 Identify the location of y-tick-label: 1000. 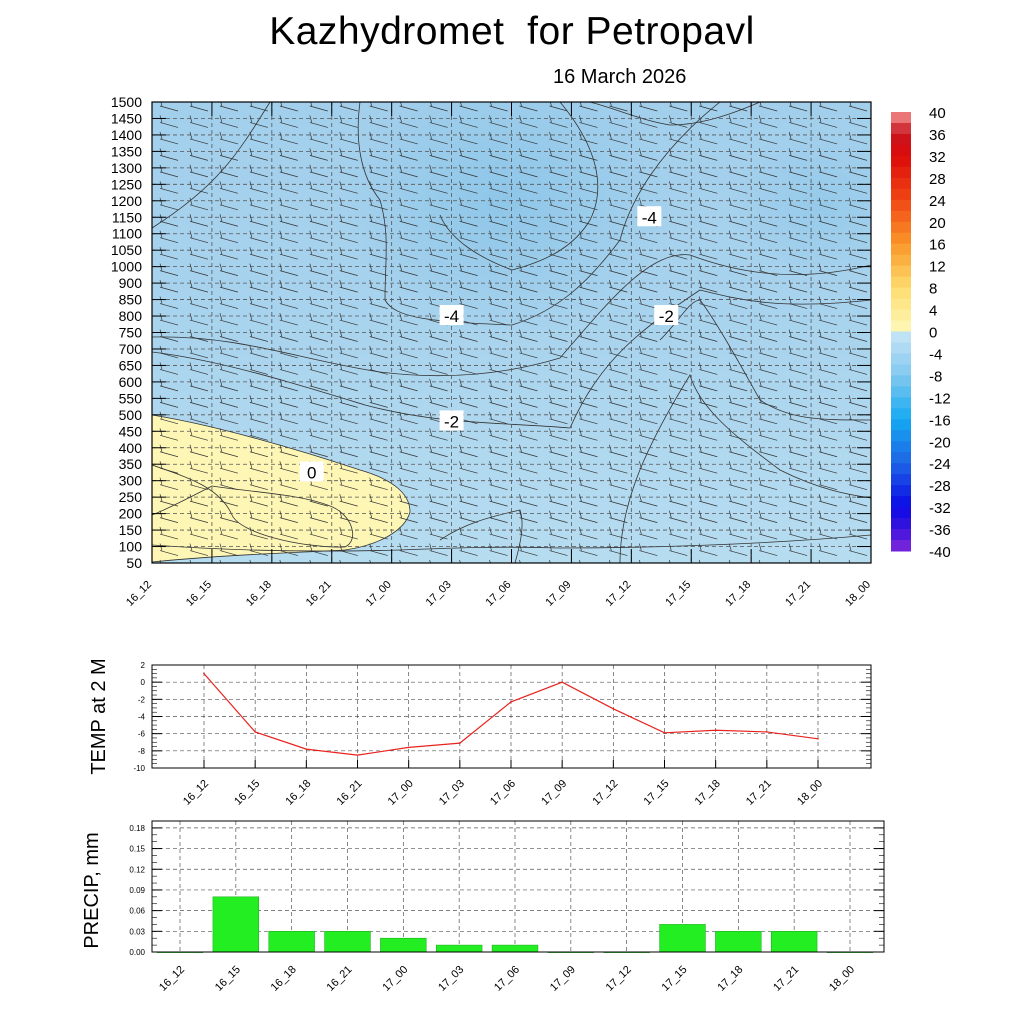
(126, 267).